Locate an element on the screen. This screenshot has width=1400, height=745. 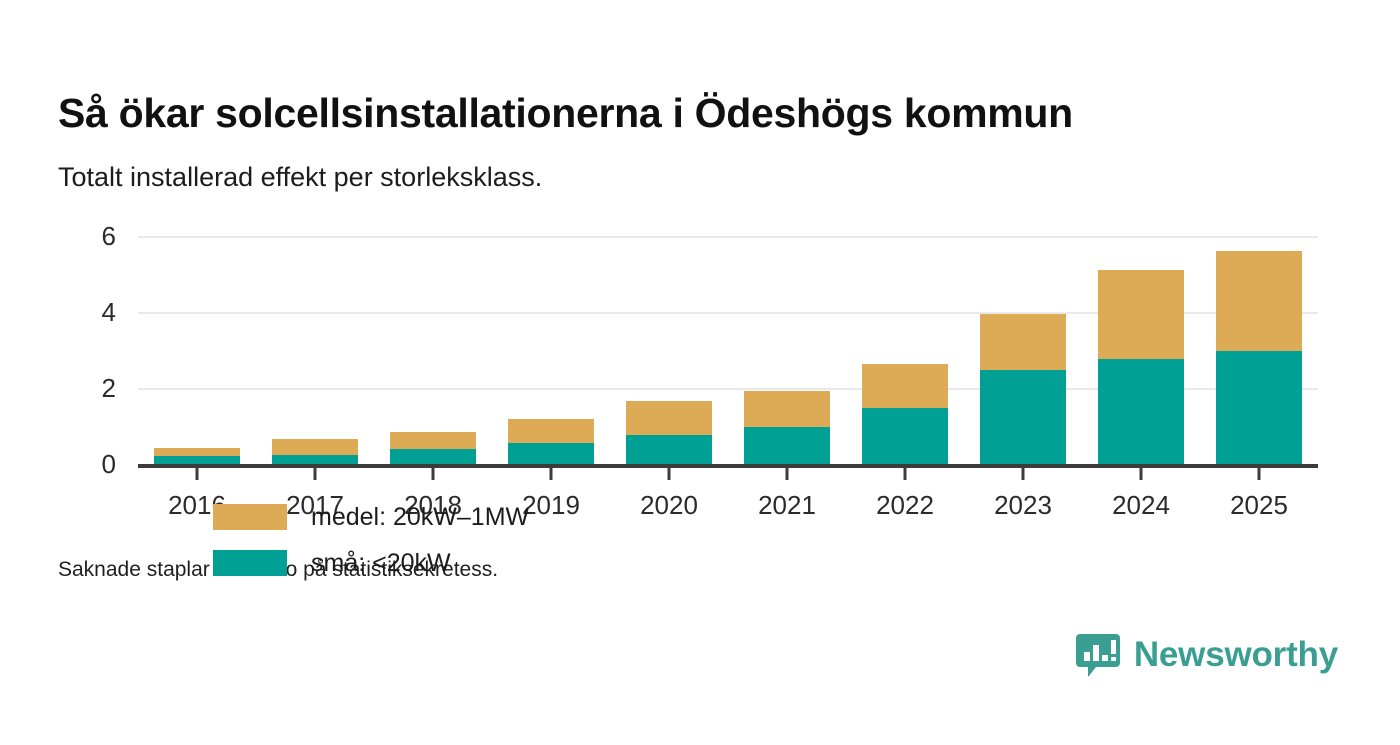
bar-stack-2022 is located at coordinates (905, 414).